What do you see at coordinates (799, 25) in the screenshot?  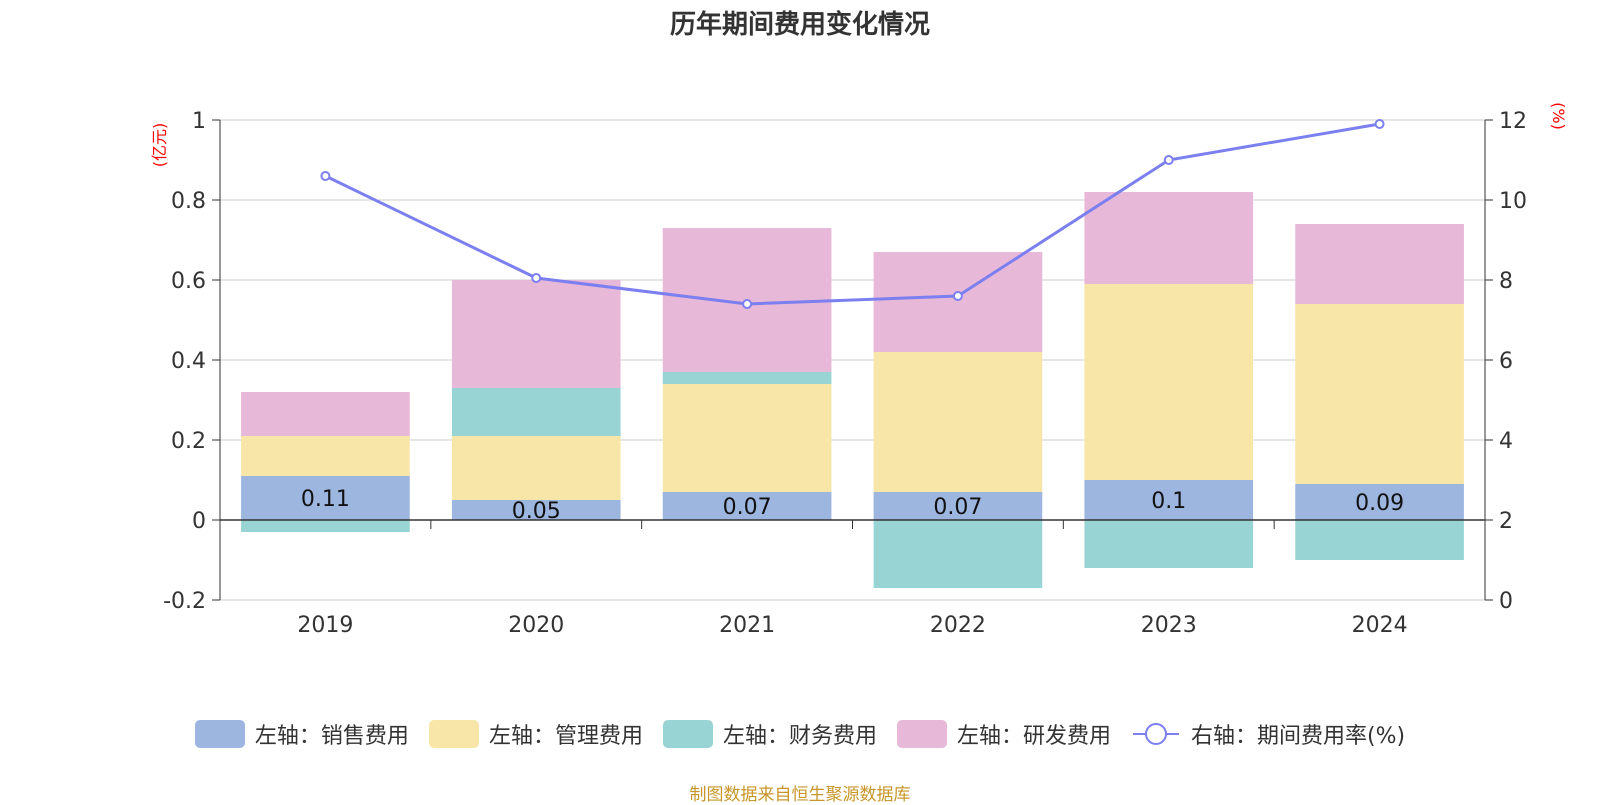 I see `chart-title: 历年期间费用变化情况` at bounding box center [799, 25].